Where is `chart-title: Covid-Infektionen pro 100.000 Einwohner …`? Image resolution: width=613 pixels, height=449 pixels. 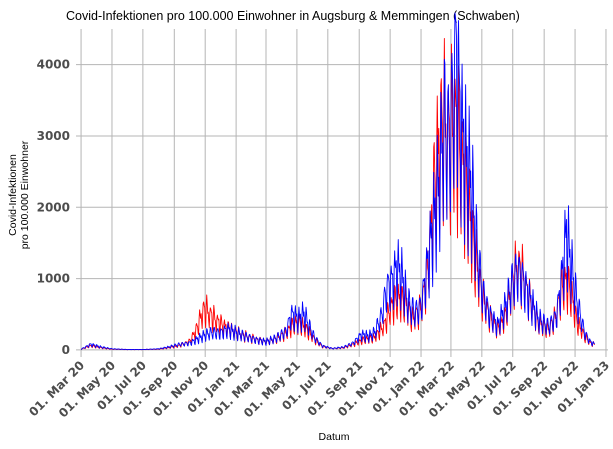
chart-title: Covid-Infektionen pro 100.000 Einwohner … is located at coordinates (293, 16).